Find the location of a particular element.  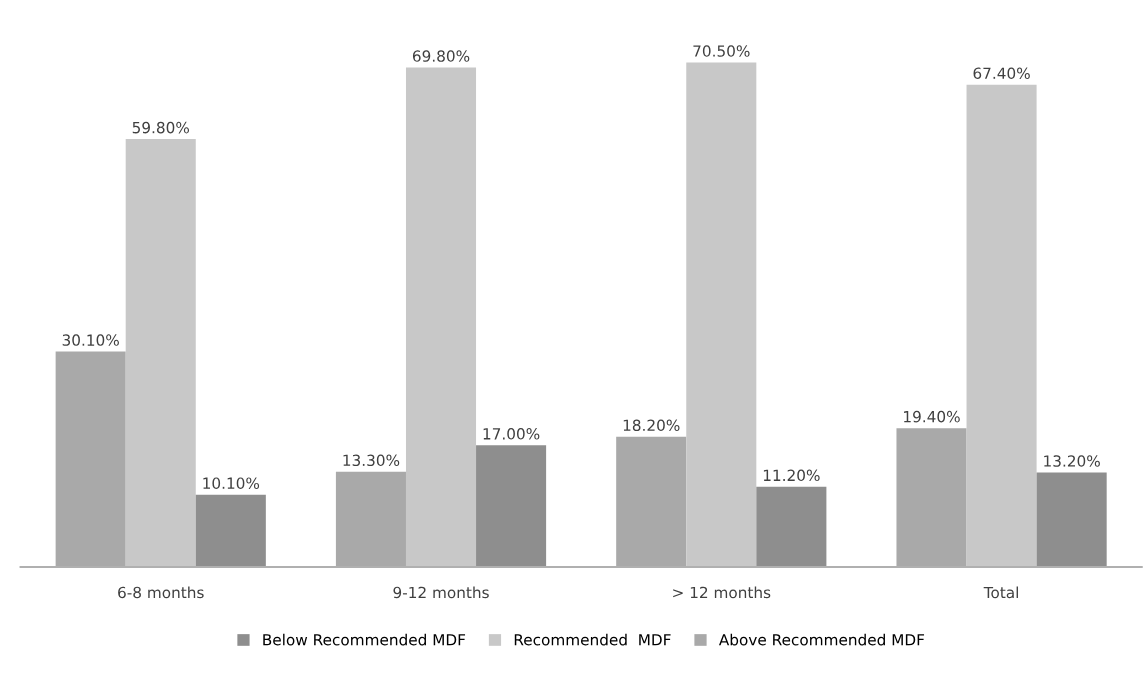

data-label: 11.20% is located at coordinates (791, 475).